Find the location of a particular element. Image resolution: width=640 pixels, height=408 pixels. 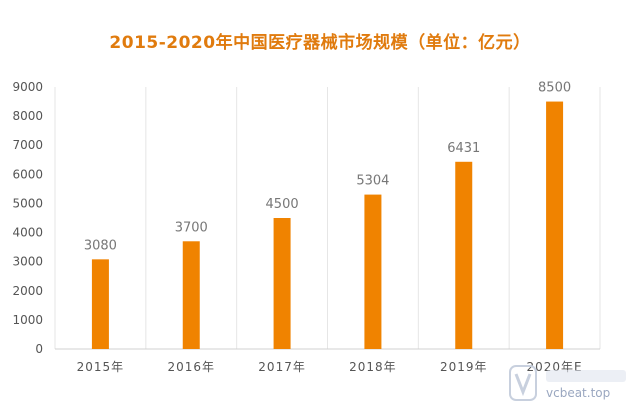

data-label: 3080 is located at coordinates (100, 245).